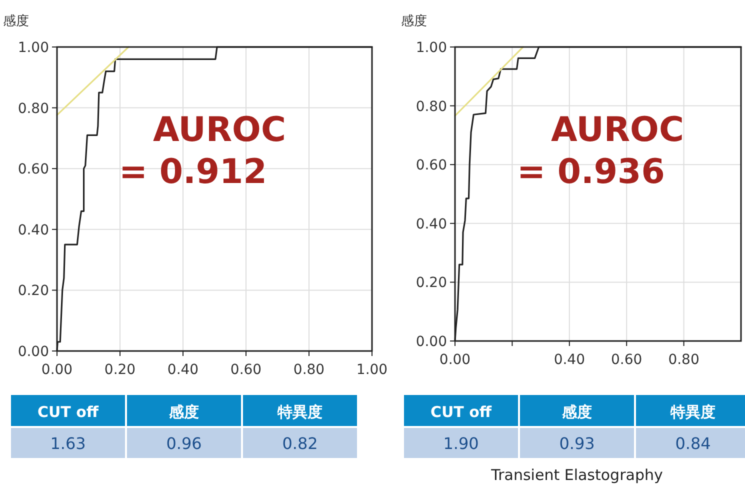  What do you see at coordinates (193, 172) in the screenshot?
I see `annotation: = 0.912` at bounding box center [193, 172].